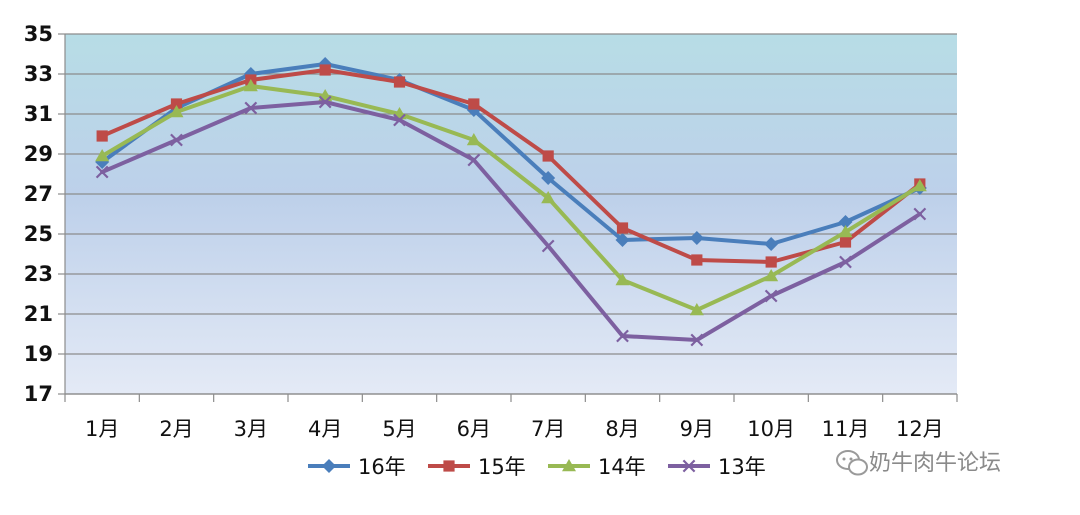 The height and width of the screenshot is (515, 1080). Describe the element at coordinates (622, 429) in the screenshot. I see `x-tick-label: 8月` at that location.